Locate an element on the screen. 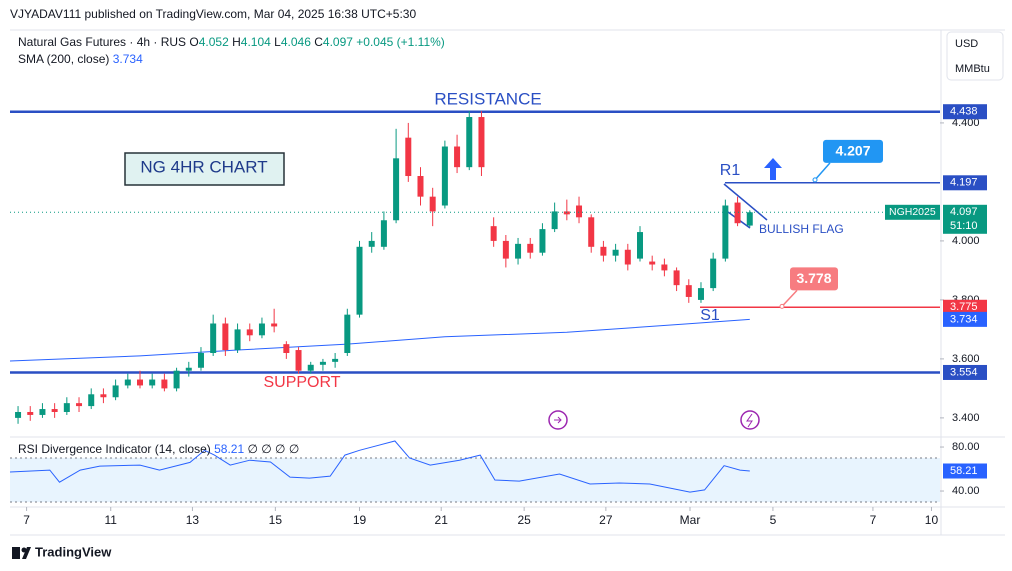 This screenshot has width=1012, height=571. sma-badge: 3.734 is located at coordinates (964, 319).